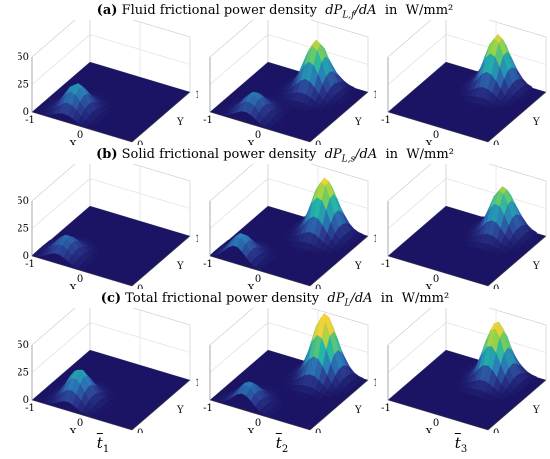  What do you see at coordinates (107, 10) in the screenshot?
I see `row-letter: (a)` at bounding box center [107, 10].